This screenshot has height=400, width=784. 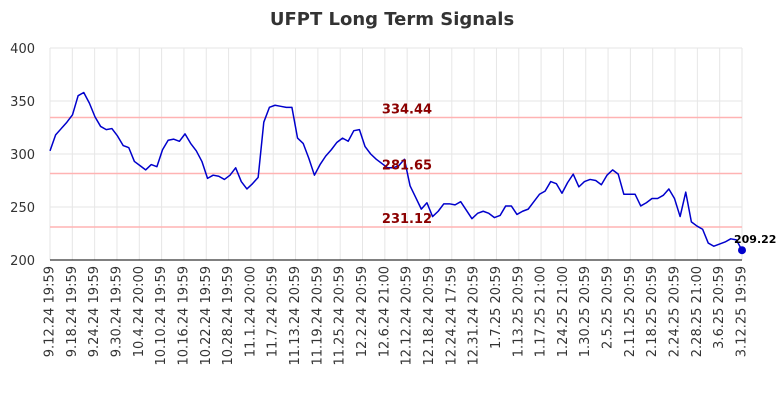 What do you see at coordinates (340, 316) in the screenshot?
I see `x-tick-label: 11.25.24 20:59` at bounding box center [340, 316].